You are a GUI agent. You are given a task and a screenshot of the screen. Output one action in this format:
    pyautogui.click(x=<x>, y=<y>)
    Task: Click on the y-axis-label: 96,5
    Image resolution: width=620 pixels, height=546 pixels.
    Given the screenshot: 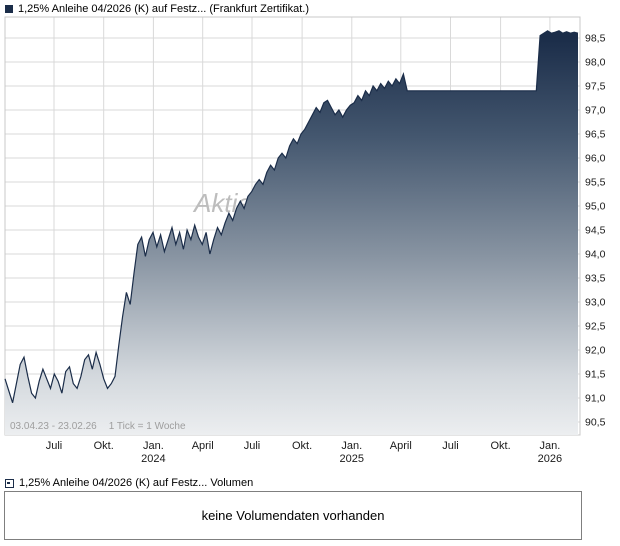 What is the action you would take?
    pyautogui.click(x=595, y=135)
    